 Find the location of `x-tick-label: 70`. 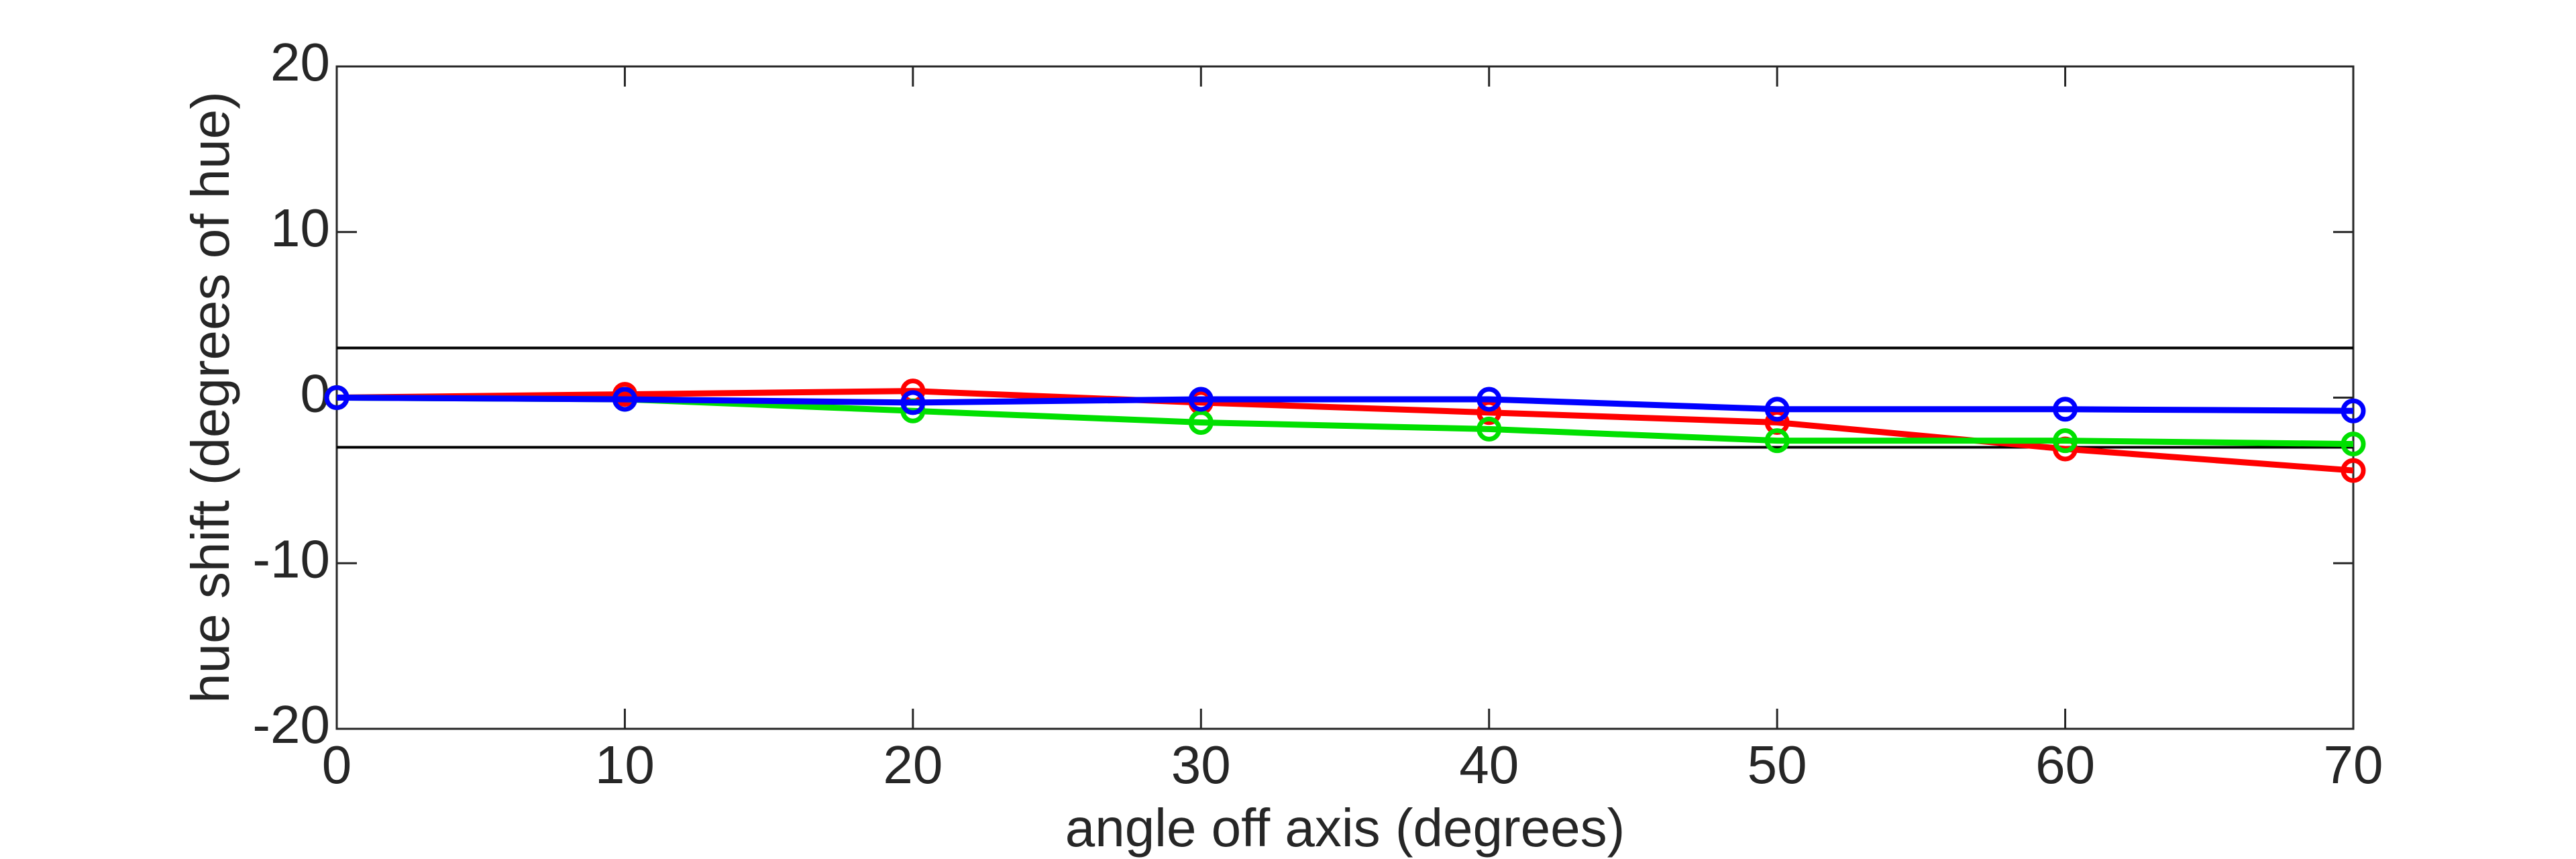

x-tick-label: 70 is located at coordinates (2353, 765).